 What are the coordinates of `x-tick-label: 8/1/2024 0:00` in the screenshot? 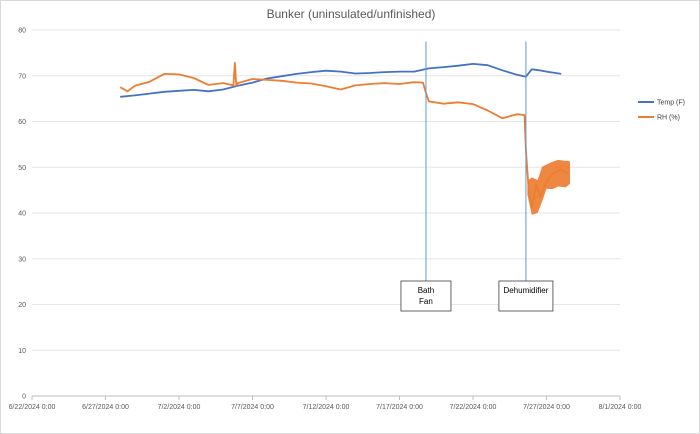 It's located at (620, 407).